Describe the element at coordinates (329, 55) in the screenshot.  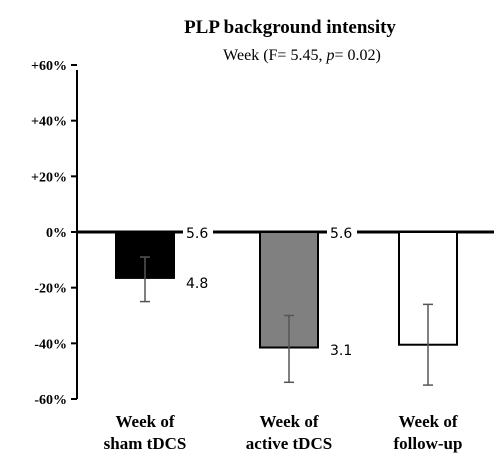
I see `subtitle-p: p` at that location.